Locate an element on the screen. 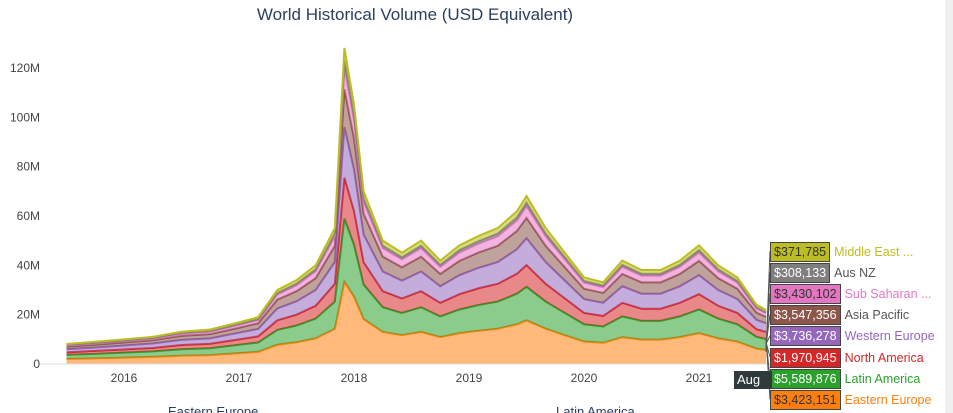 This screenshot has width=953, height=413. hover-value: $1,970,945 is located at coordinates (805, 357).